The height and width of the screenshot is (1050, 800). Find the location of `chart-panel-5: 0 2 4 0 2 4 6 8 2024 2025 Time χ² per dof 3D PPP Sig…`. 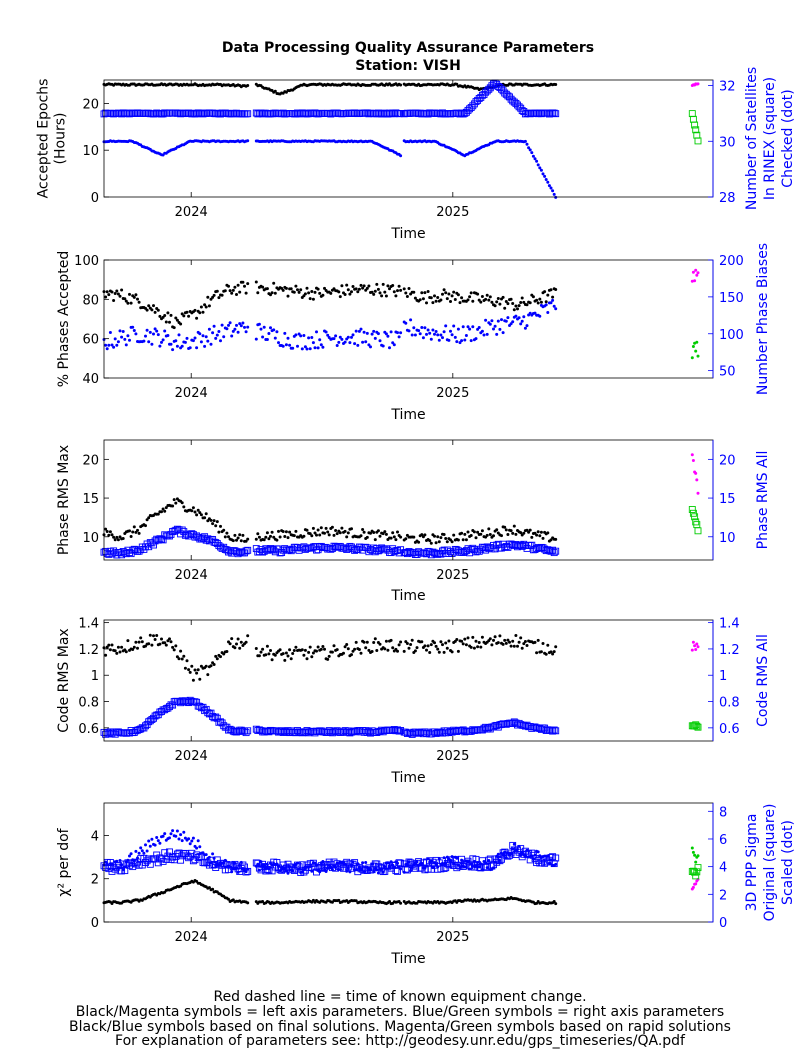

chart-panel-5: 0 2 4 0 2 4 6 8 2024 2025 Time χ² per dof 3D PPP Sig… is located at coordinates (426, 884).